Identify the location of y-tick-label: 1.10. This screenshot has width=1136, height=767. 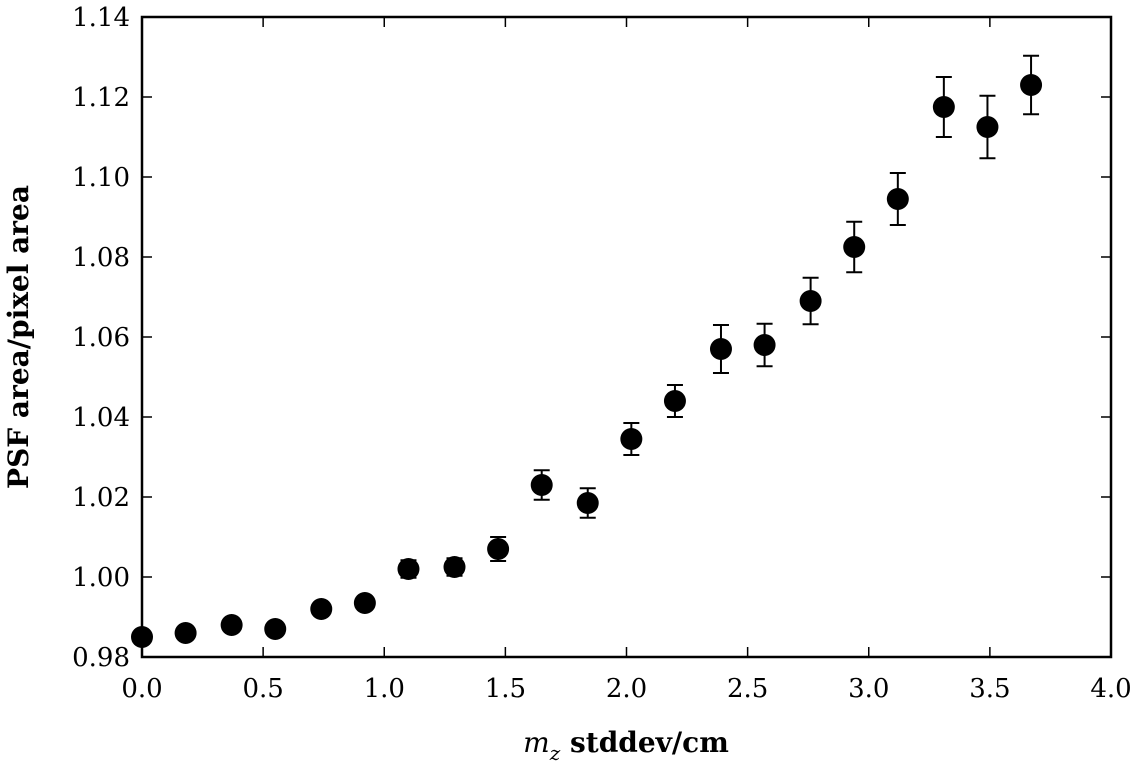
(101, 178).